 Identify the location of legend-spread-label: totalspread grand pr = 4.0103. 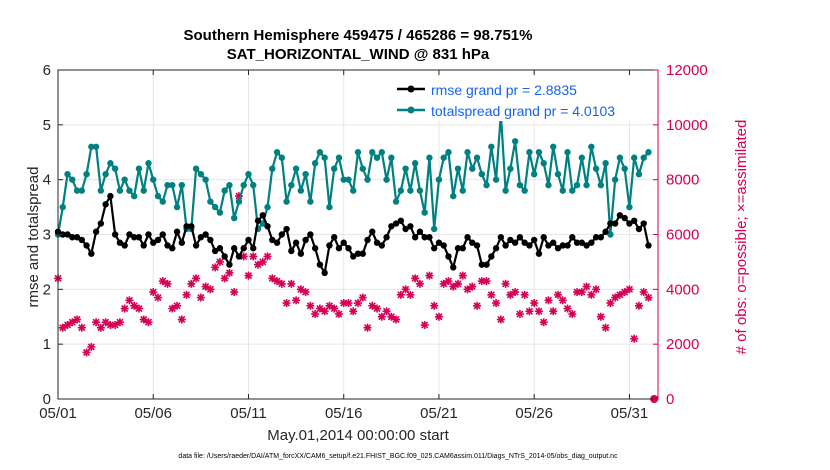
(523, 111).